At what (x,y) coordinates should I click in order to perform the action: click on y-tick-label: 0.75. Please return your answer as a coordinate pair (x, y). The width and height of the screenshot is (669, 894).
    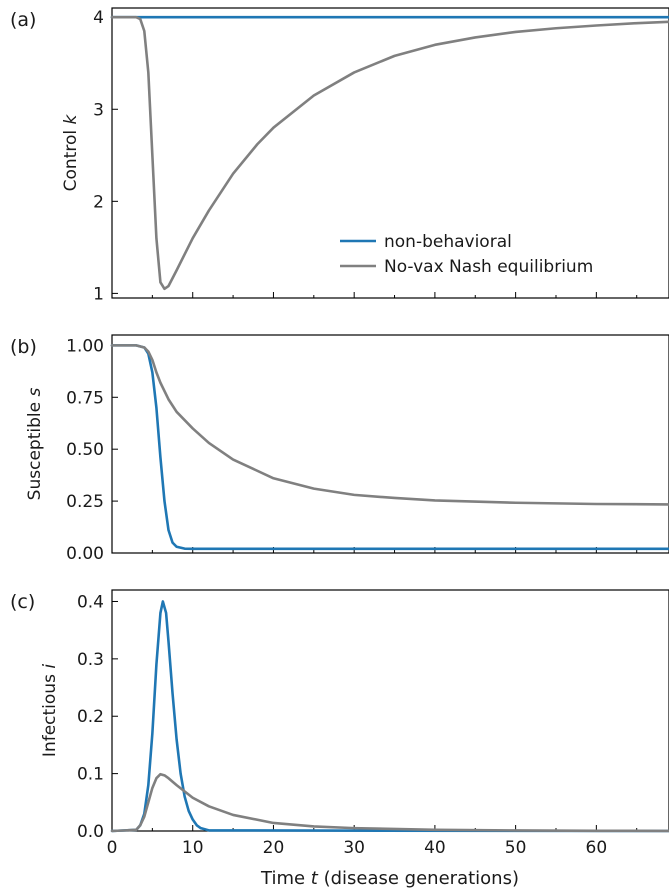
    Looking at the image, I should click on (85, 398).